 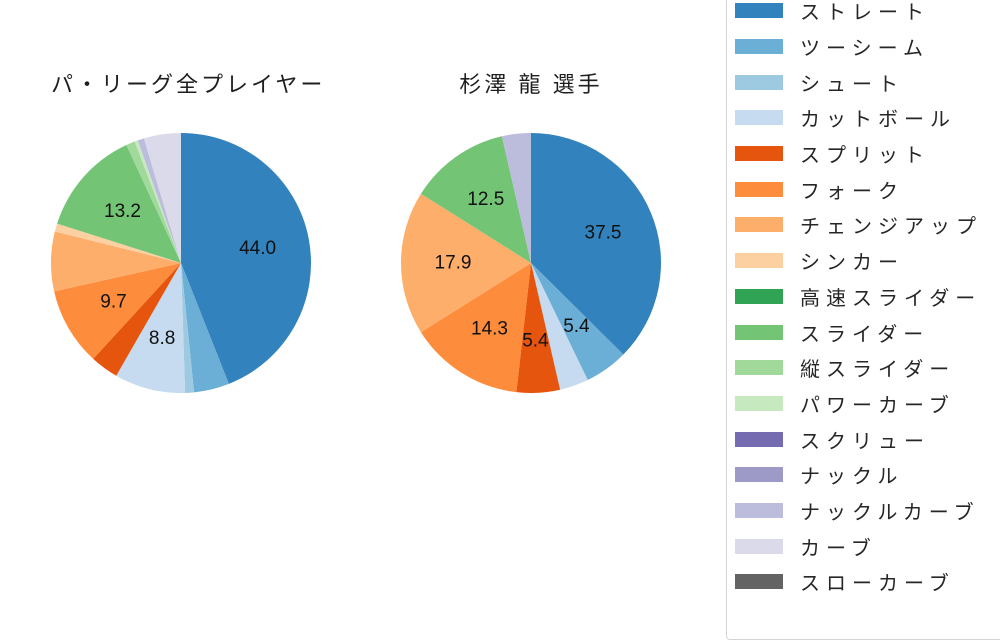 I want to click on legend-item: スライダー, so click(x=863, y=332).